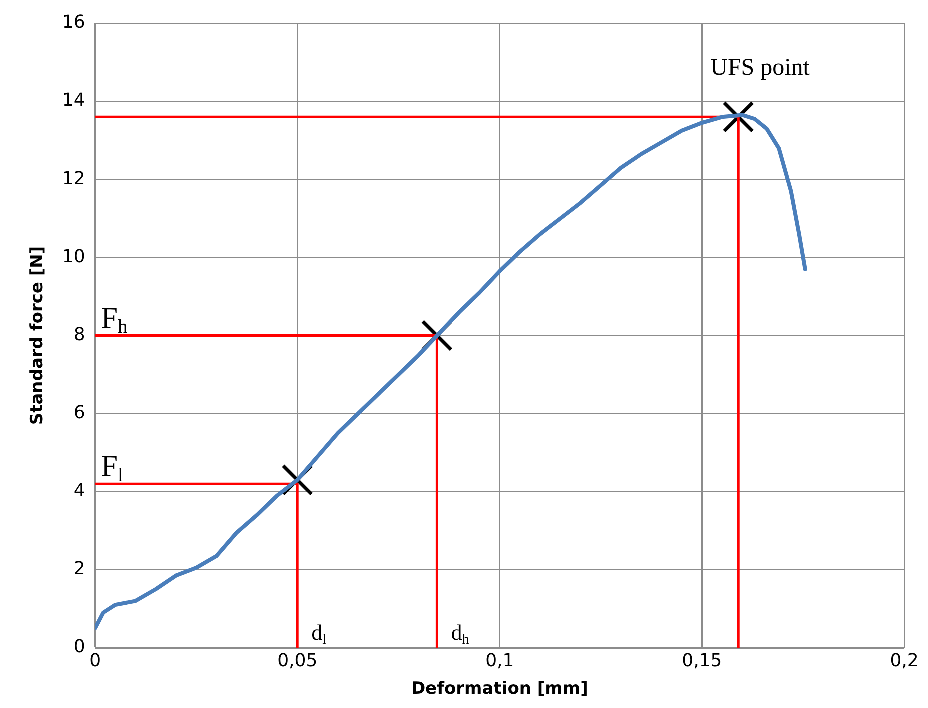 Image resolution: width=928 pixels, height=708 pixels. I want to click on y-tick-label: 2, so click(80, 569).